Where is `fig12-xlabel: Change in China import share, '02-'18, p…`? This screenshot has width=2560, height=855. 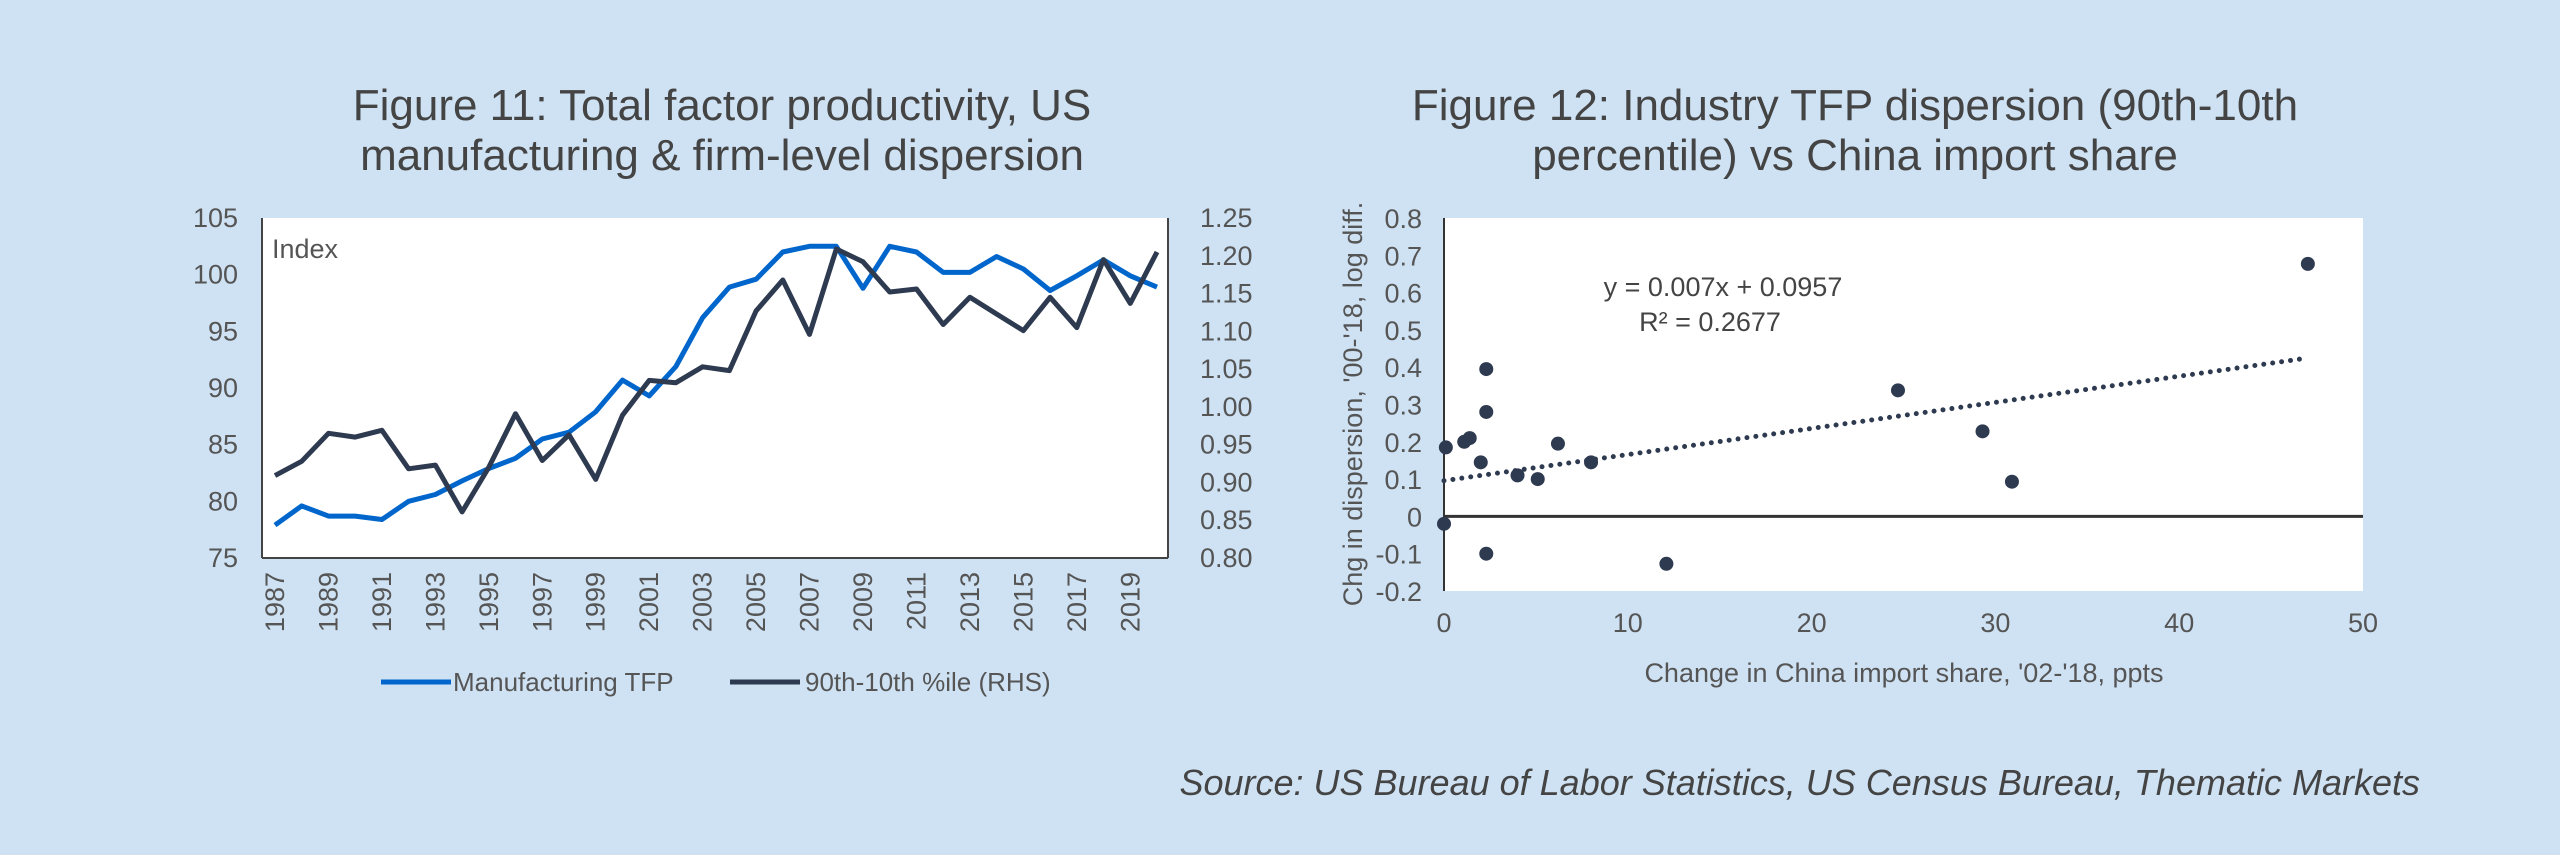
fig12-xlabel: Change in China import share, '02-'18, p… is located at coordinates (1903, 673).